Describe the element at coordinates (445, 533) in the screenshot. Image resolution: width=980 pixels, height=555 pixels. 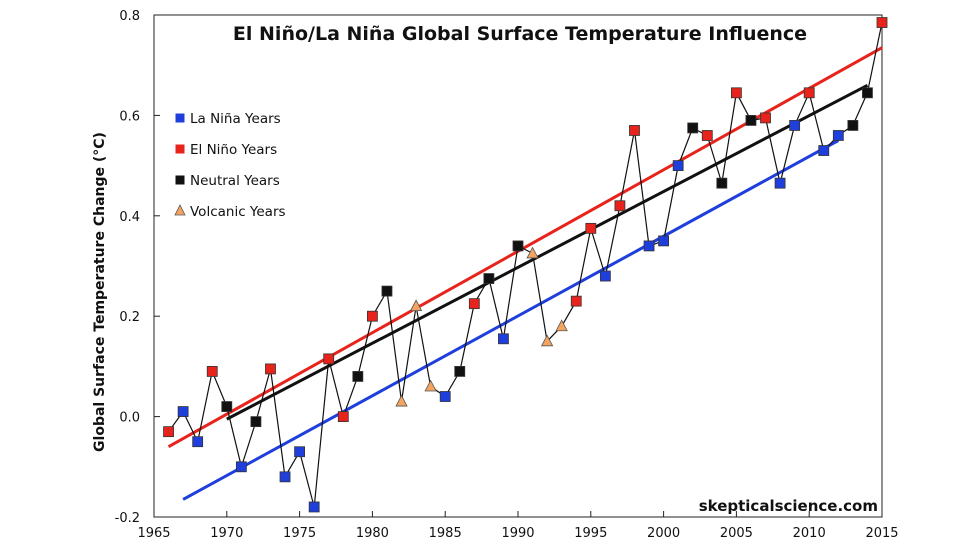
I see `x-tick-label: 1985` at that location.